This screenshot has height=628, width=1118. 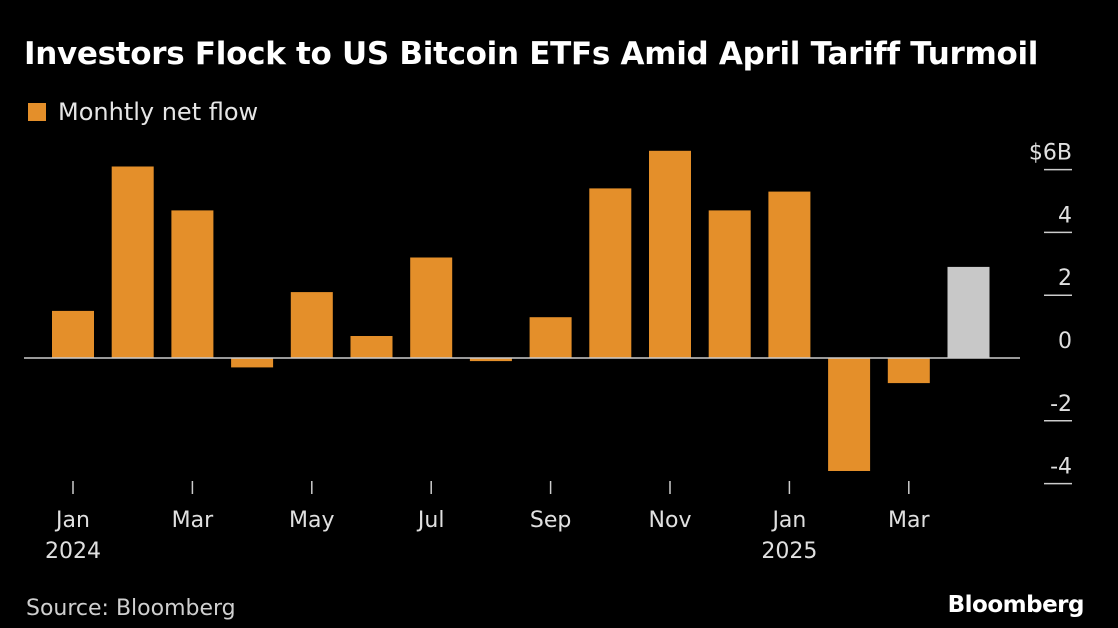 I want to click on y-tick-label-5: -4, so click(x=1061, y=467).